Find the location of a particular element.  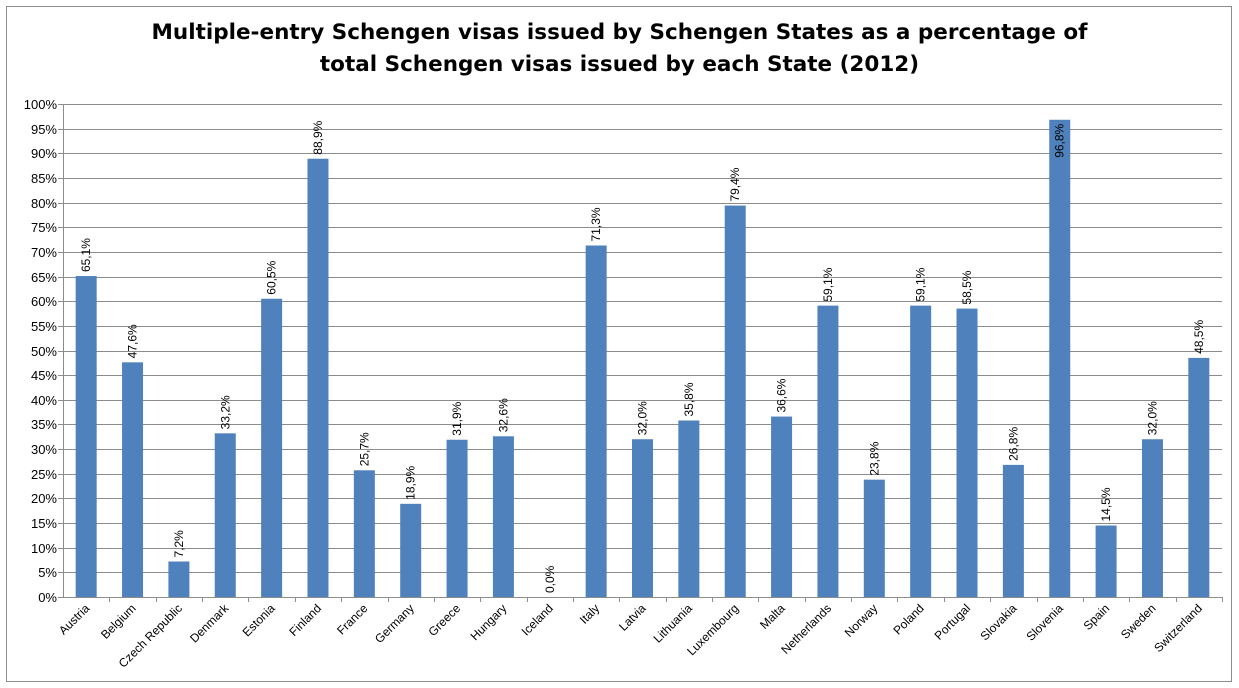

y-tick-label: 25% is located at coordinates (44, 474).